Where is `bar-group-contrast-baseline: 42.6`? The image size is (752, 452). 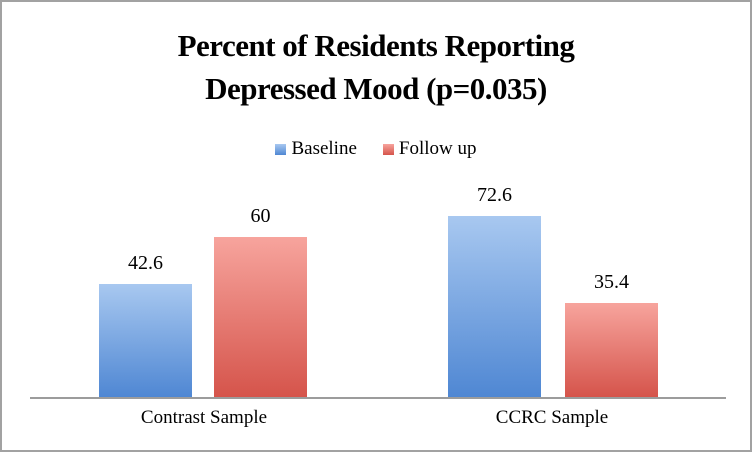 bar-group-contrast-baseline: 42.6 is located at coordinates (145, 290).